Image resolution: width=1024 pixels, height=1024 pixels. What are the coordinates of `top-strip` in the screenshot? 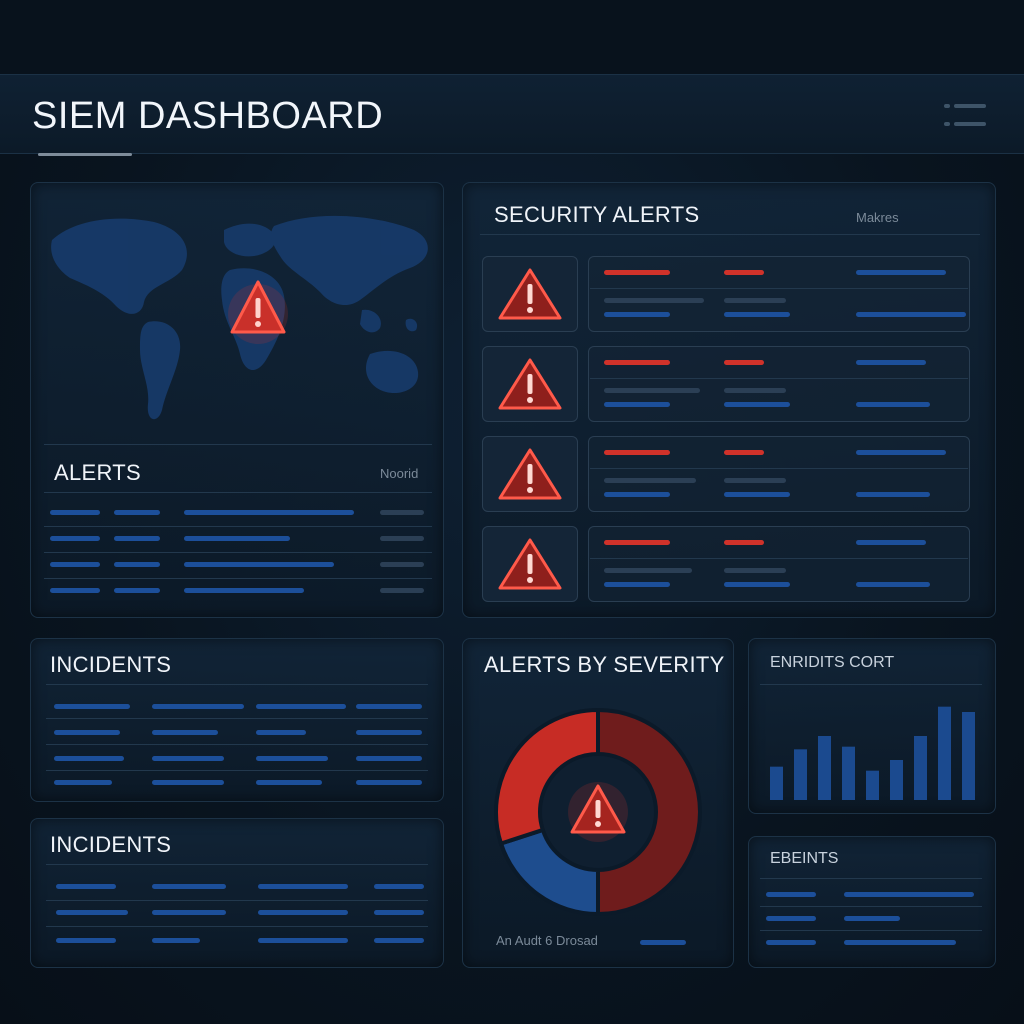 It's located at (512, 37).